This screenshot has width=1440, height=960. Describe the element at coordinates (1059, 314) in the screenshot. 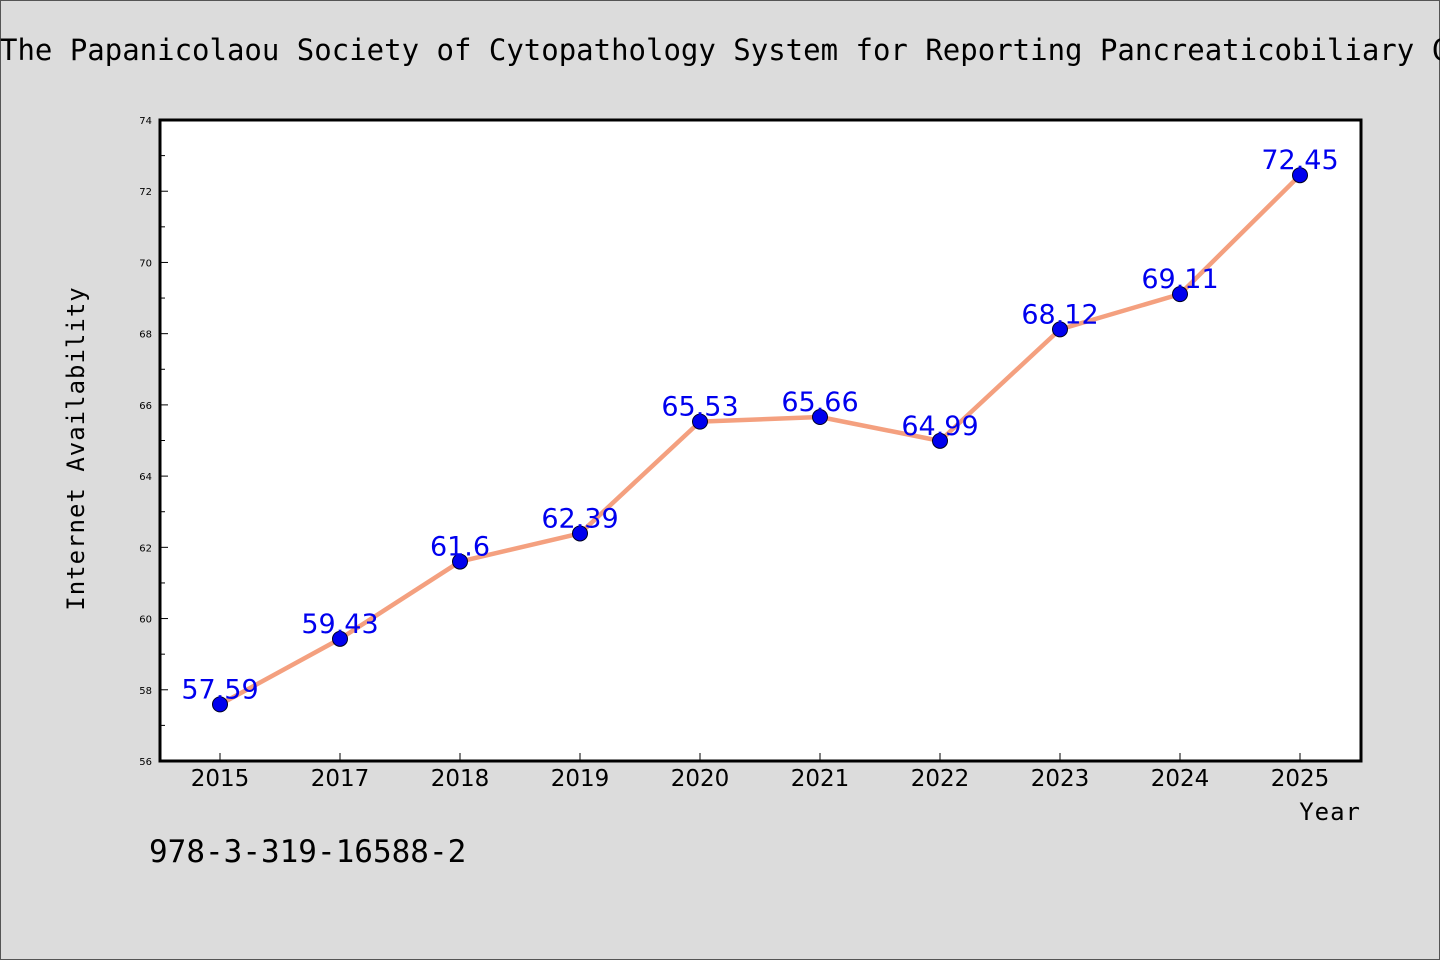

I see `data-label: 68.12` at that location.